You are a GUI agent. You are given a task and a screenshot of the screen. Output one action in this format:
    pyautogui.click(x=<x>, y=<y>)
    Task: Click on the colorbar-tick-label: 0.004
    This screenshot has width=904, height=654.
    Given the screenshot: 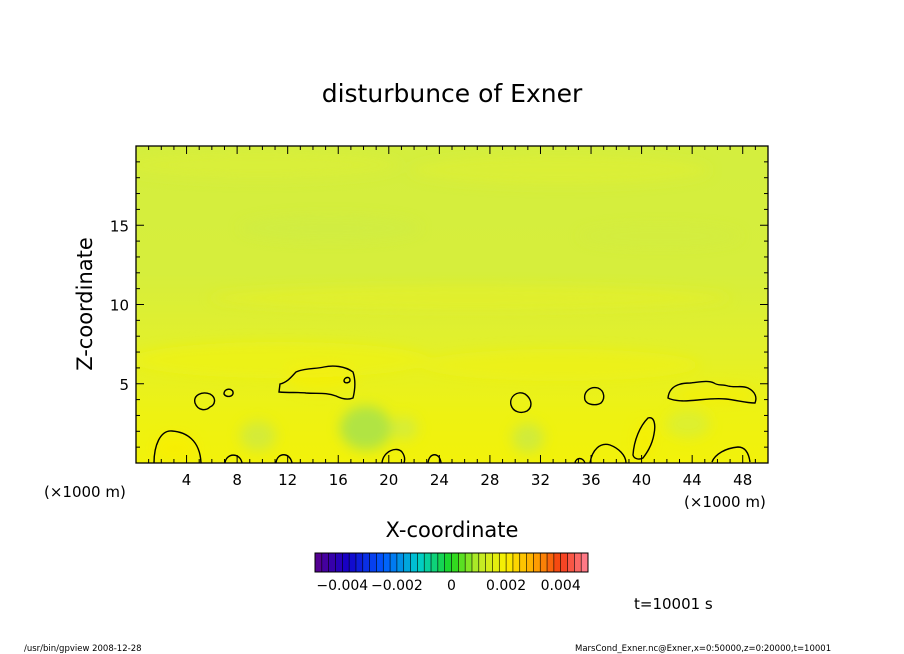 What is the action you would take?
    pyautogui.click(x=561, y=586)
    